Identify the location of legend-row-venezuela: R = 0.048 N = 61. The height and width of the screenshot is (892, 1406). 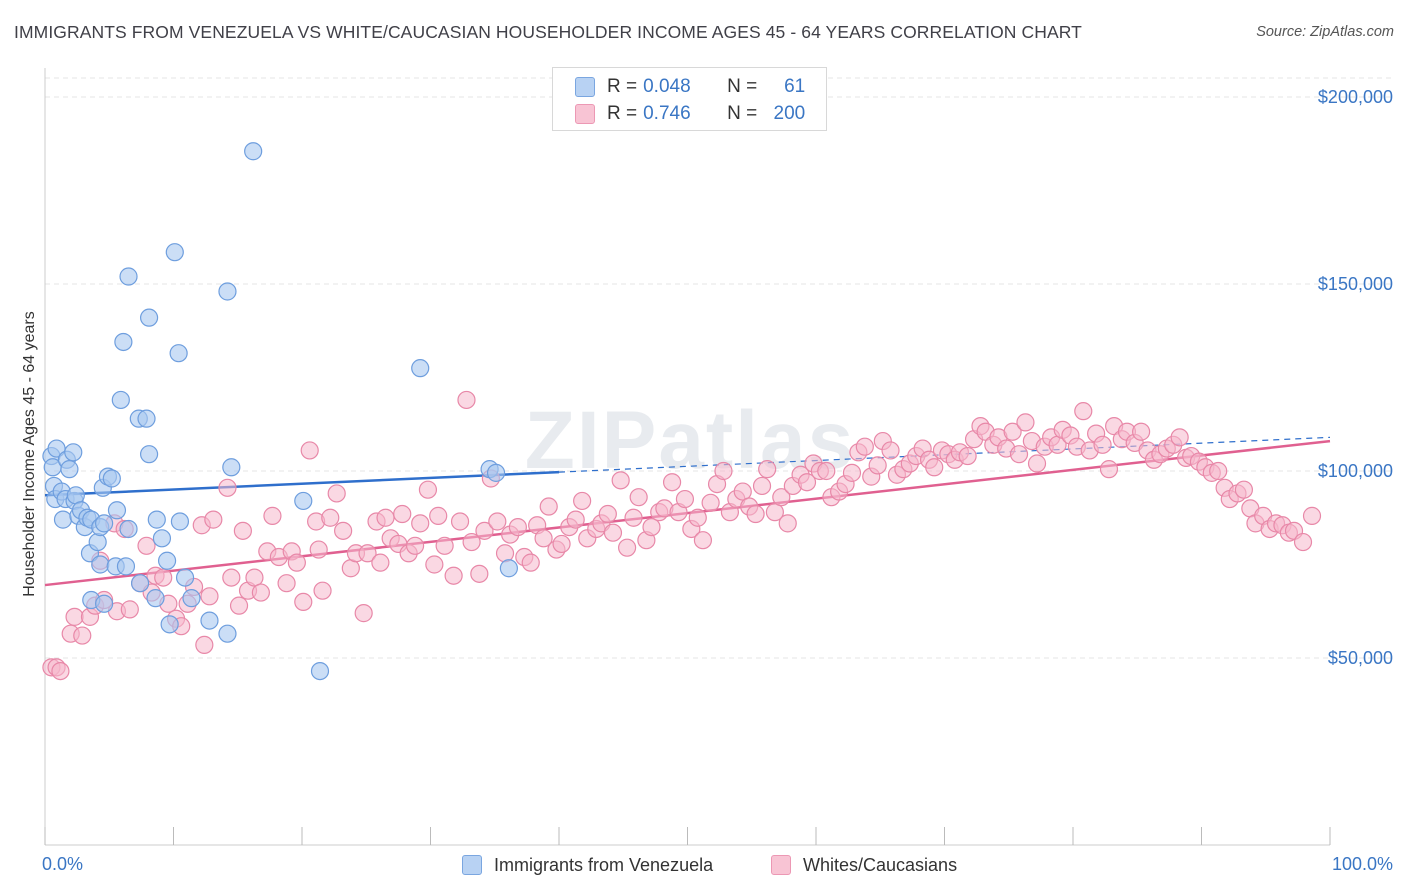
(690, 87).